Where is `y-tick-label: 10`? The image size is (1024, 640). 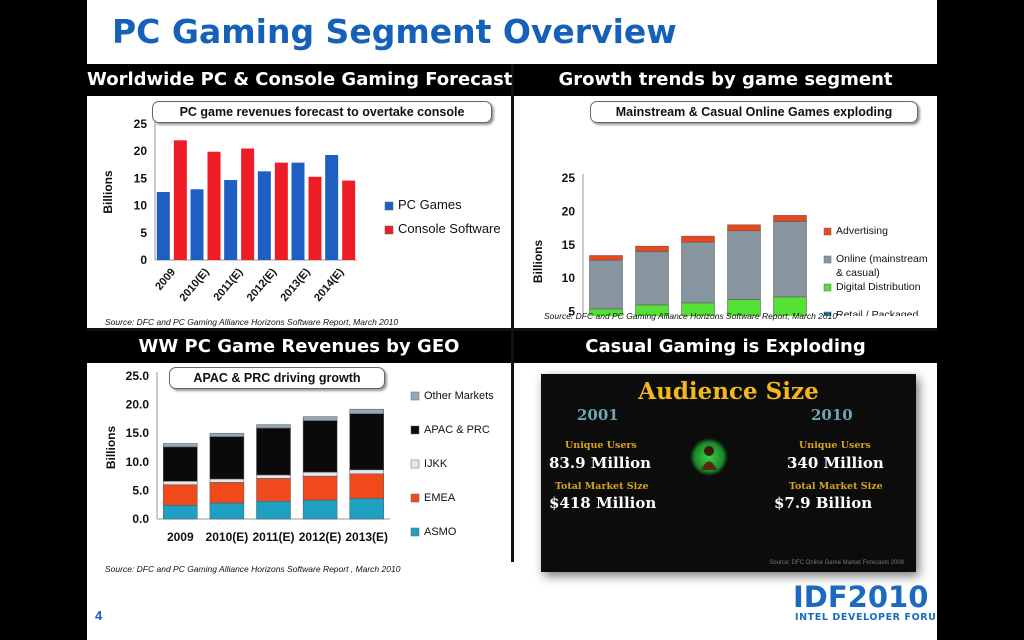 y-tick-label: 10 is located at coordinates (141, 206).